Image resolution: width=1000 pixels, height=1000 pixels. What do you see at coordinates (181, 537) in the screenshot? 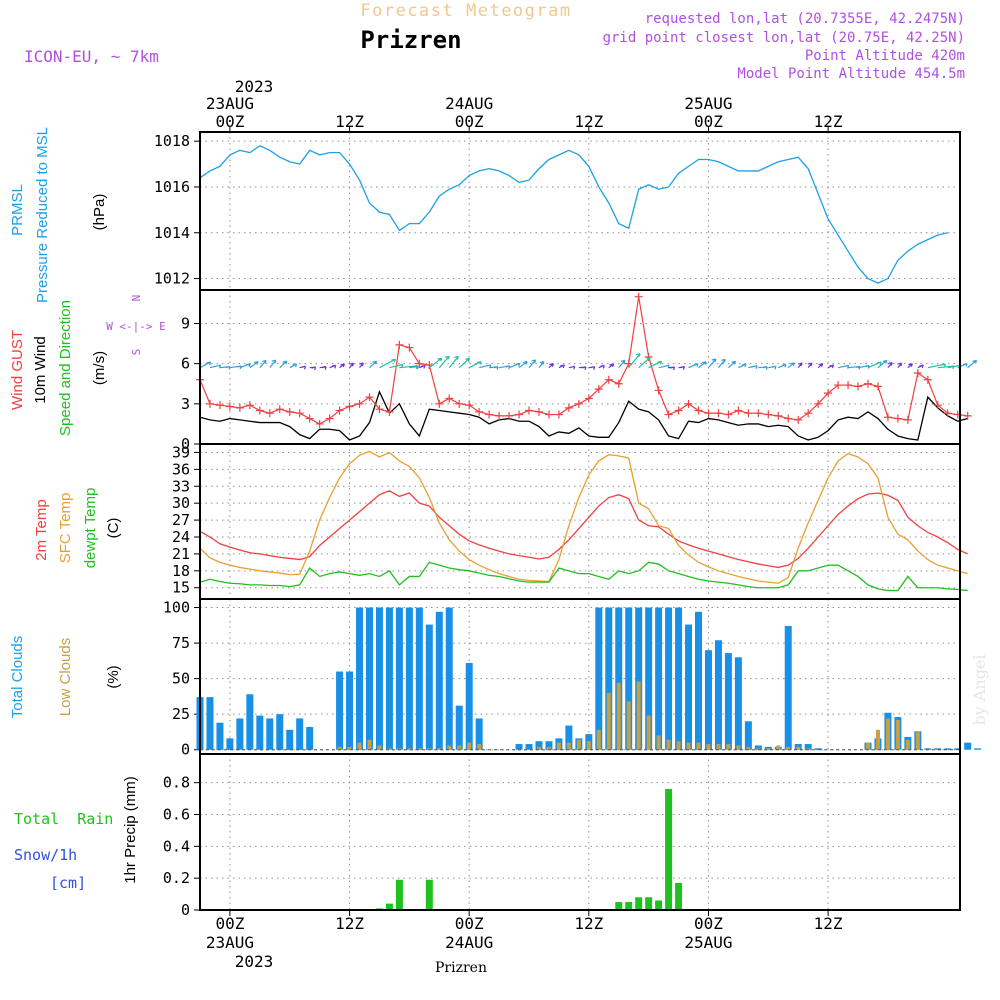
I see `ytick-label: 24` at bounding box center [181, 537].